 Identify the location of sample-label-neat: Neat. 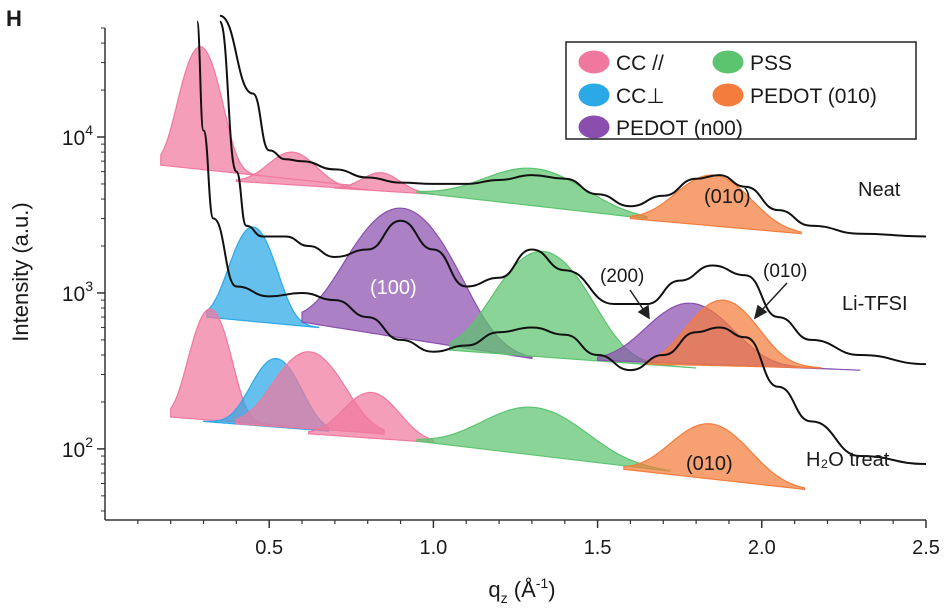
(879, 190).